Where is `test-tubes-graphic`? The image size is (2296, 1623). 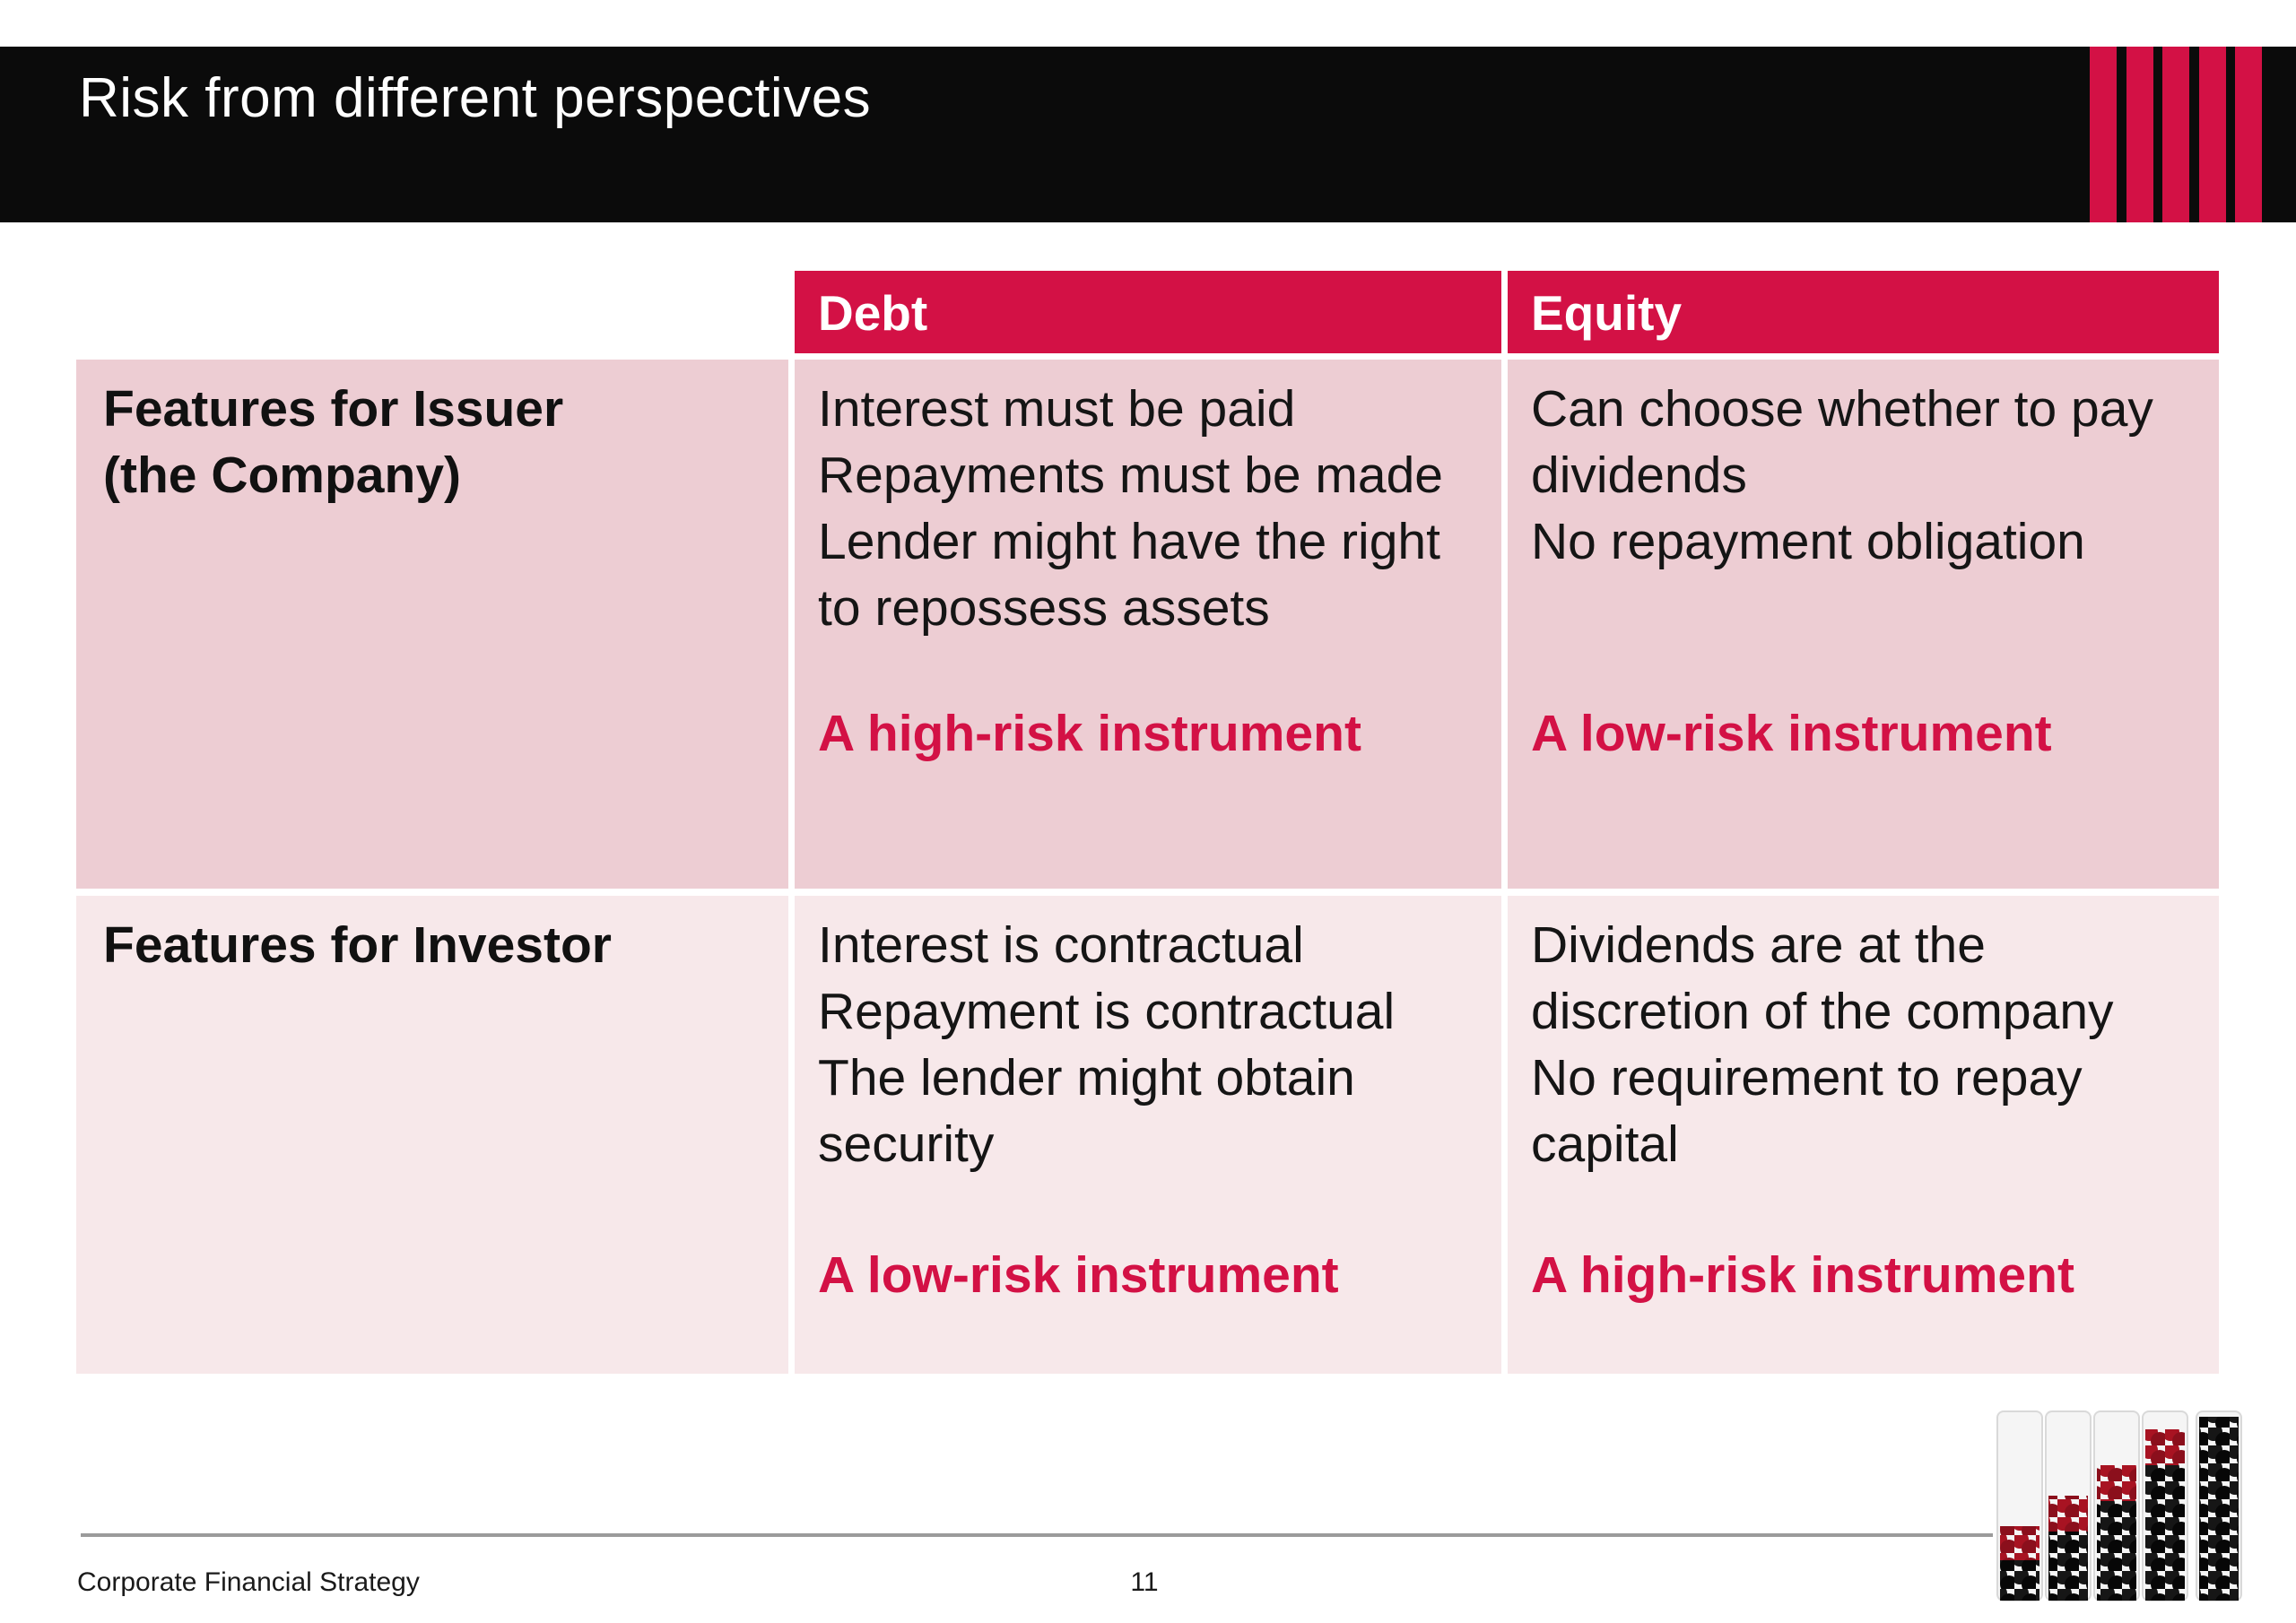
test-tubes-graphic is located at coordinates (2119, 1505).